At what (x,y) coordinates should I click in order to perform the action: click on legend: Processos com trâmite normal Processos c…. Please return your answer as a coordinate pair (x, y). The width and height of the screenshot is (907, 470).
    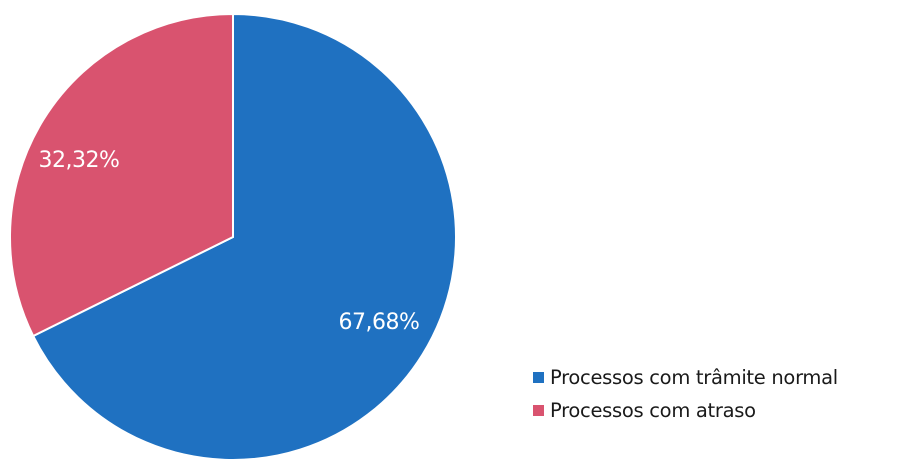
    Looking at the image, I should click on (685, 394).